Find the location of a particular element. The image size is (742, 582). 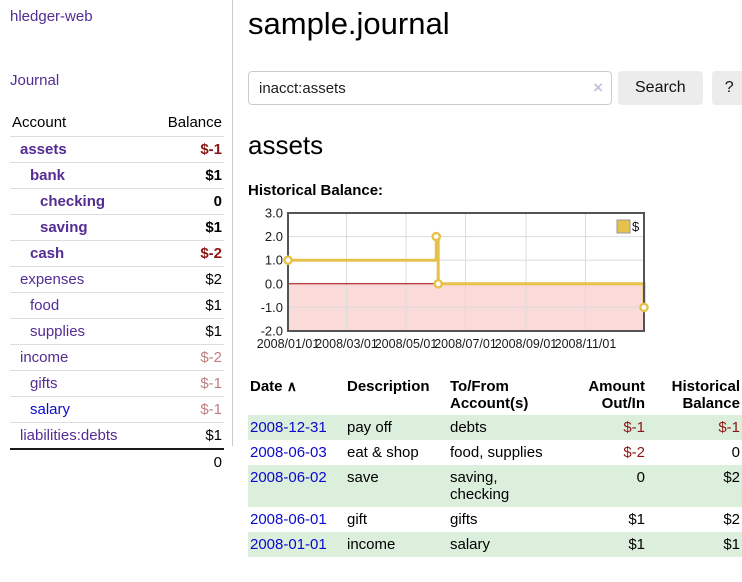

transaction-accounts: saving, checking is located at coordinates (504, 486).